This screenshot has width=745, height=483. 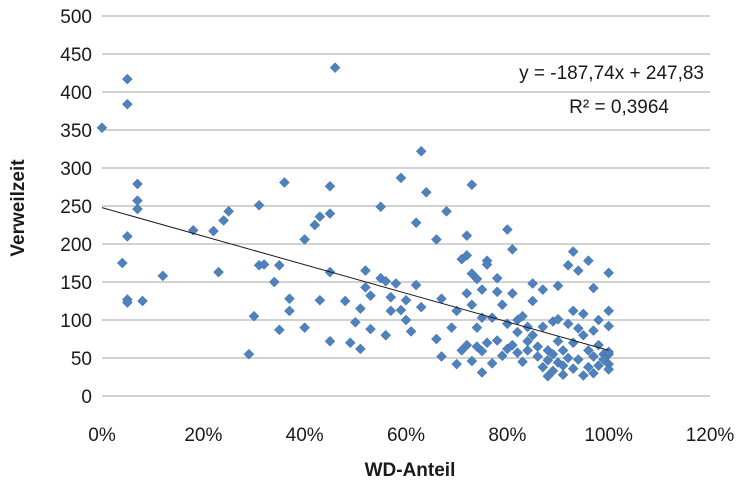 I want to click on y-tick-label: 200, so click(x=76, y=245).